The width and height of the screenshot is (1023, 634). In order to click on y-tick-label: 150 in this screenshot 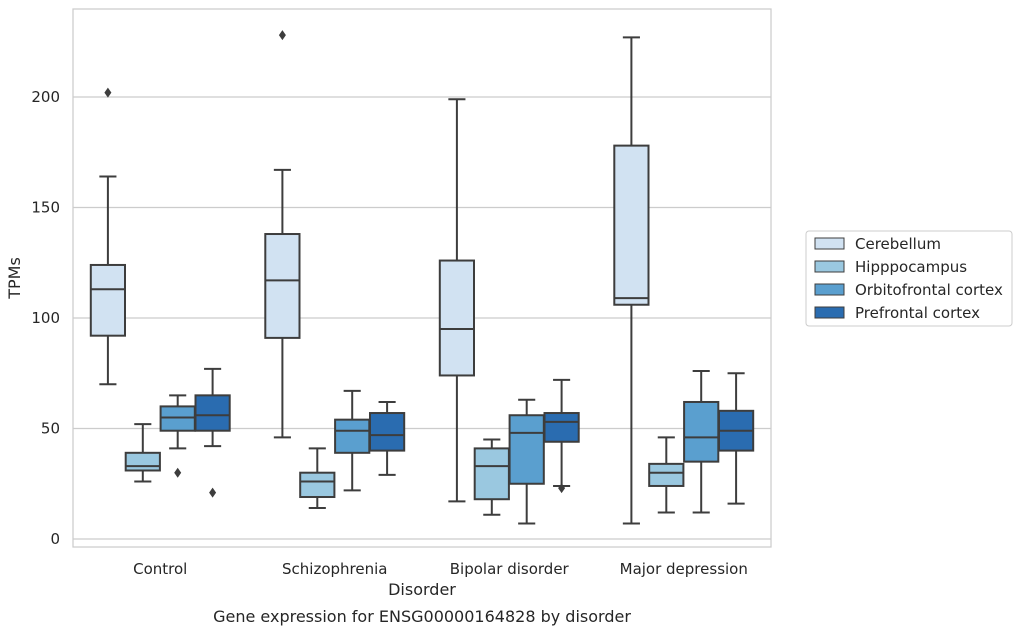, I will do `click(45, 208)`.